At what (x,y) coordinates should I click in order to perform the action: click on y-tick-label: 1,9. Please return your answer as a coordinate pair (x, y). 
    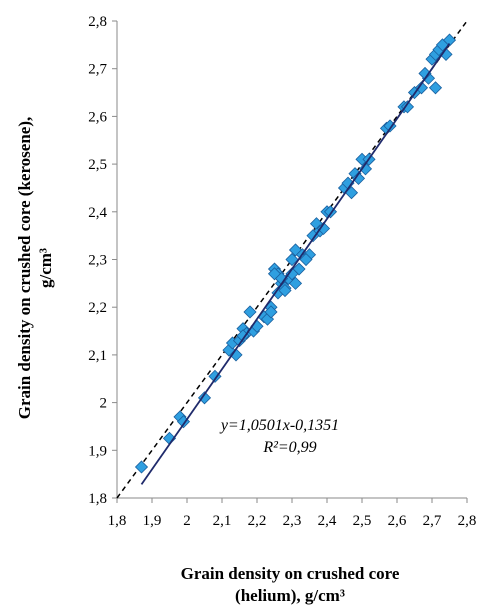
    Looking at the image, I should click on (97, 451).